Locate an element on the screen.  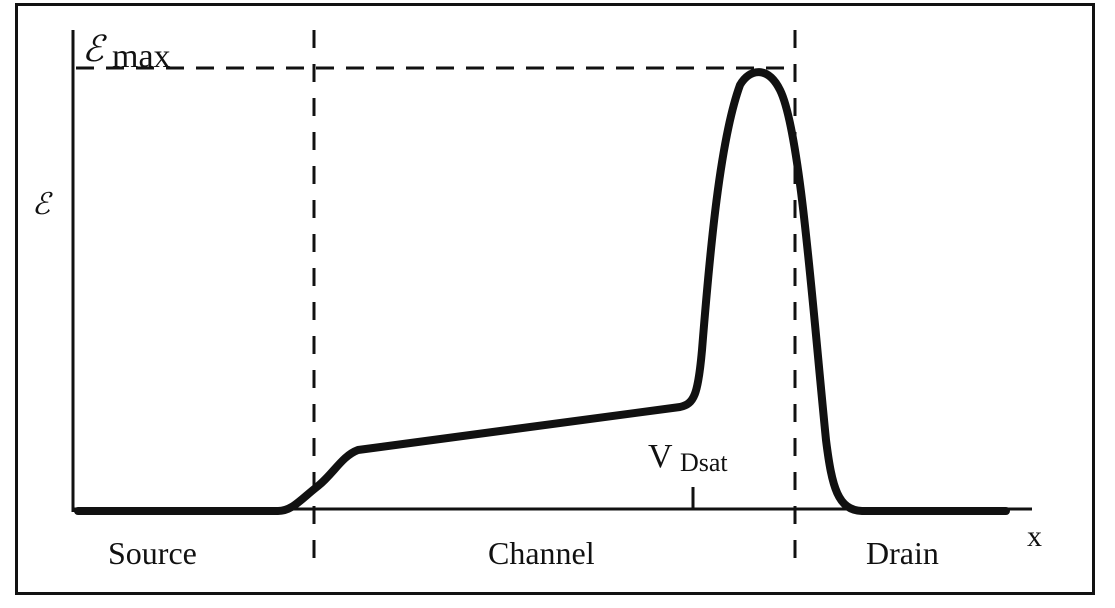
region-label-channel: Channel is located at coordinates (541, 553).